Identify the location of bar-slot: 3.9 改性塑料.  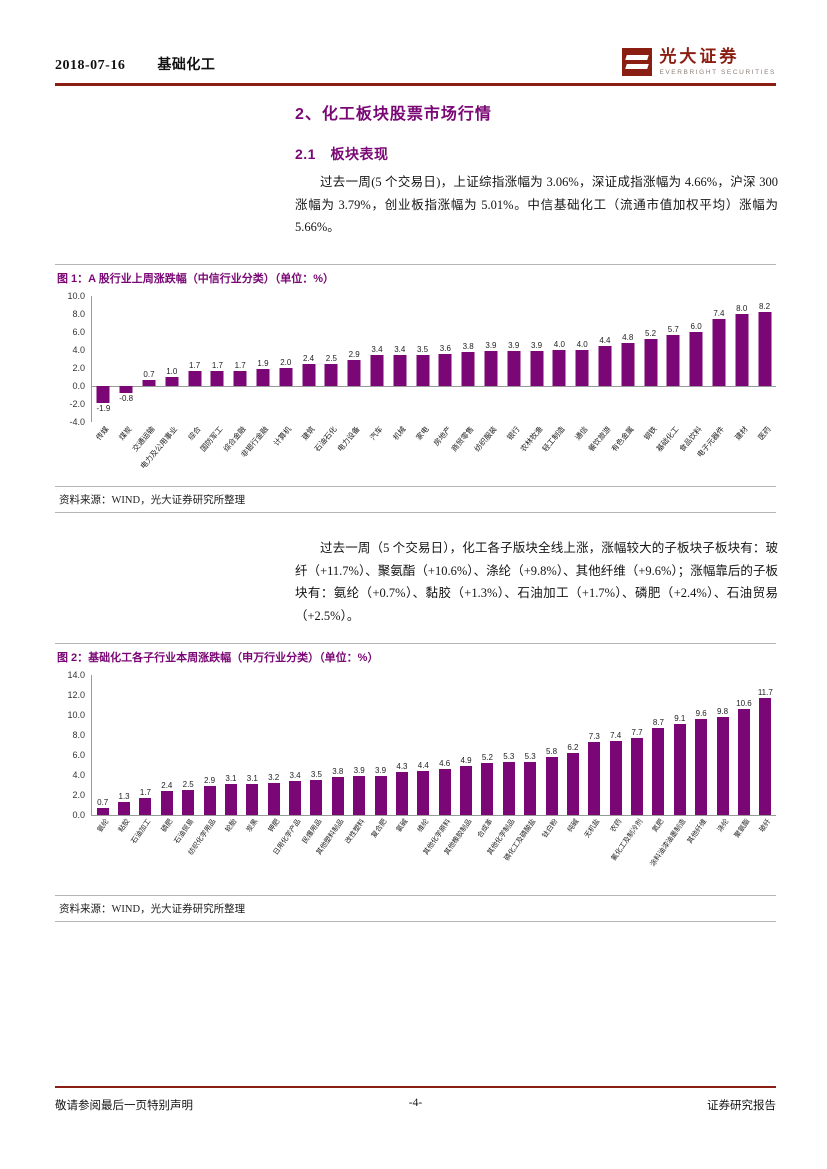
(357, 760).